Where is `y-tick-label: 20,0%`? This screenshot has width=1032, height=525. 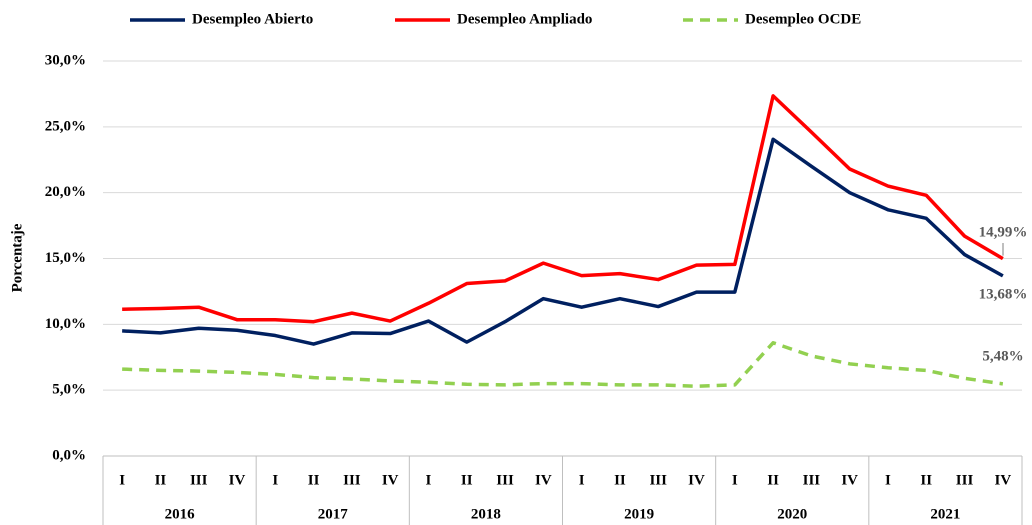
y-tick-label: 20,0% is located at coordinates (65, 192).